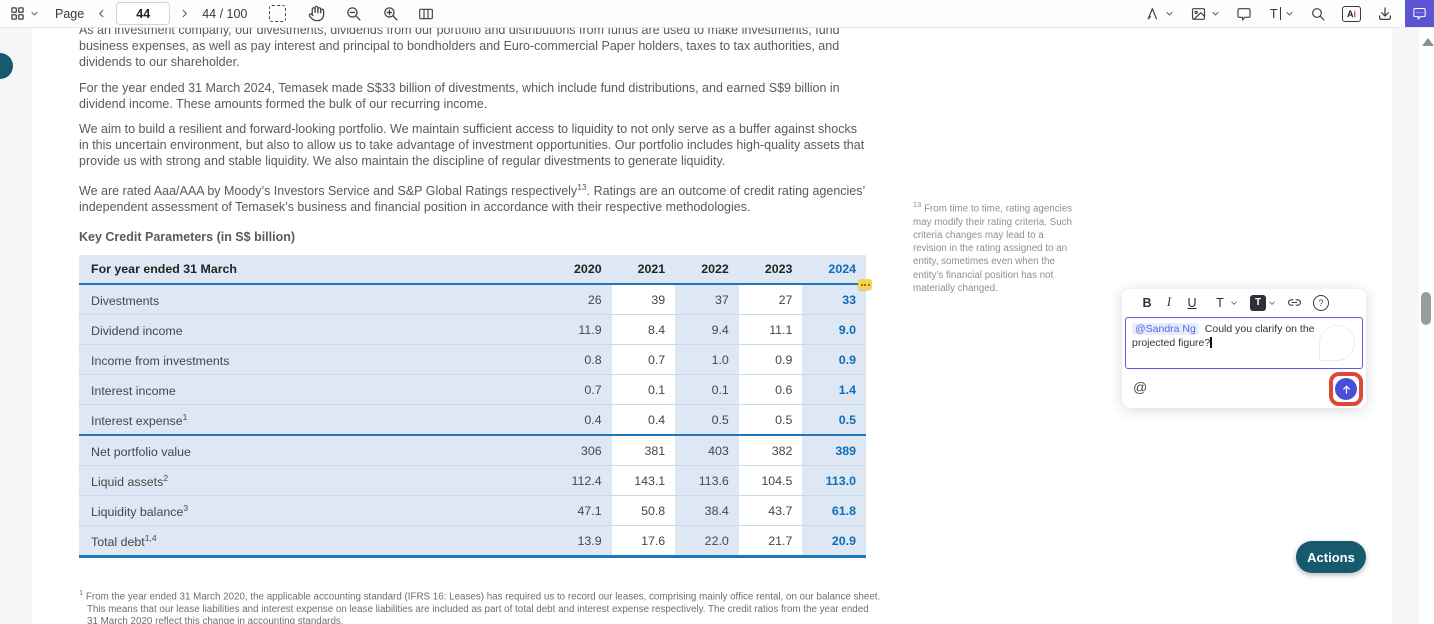  Describe the element at coordinates (314, 360) in the screenshot. I see `row-label: Income from investments` at that location.